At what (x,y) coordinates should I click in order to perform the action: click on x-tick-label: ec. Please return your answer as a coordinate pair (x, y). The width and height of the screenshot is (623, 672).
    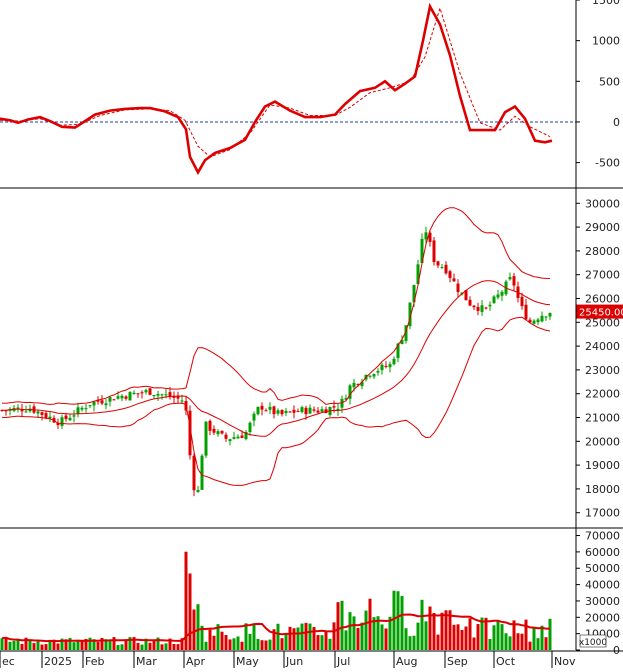
    Looking at the image, I should click on (8, 661).